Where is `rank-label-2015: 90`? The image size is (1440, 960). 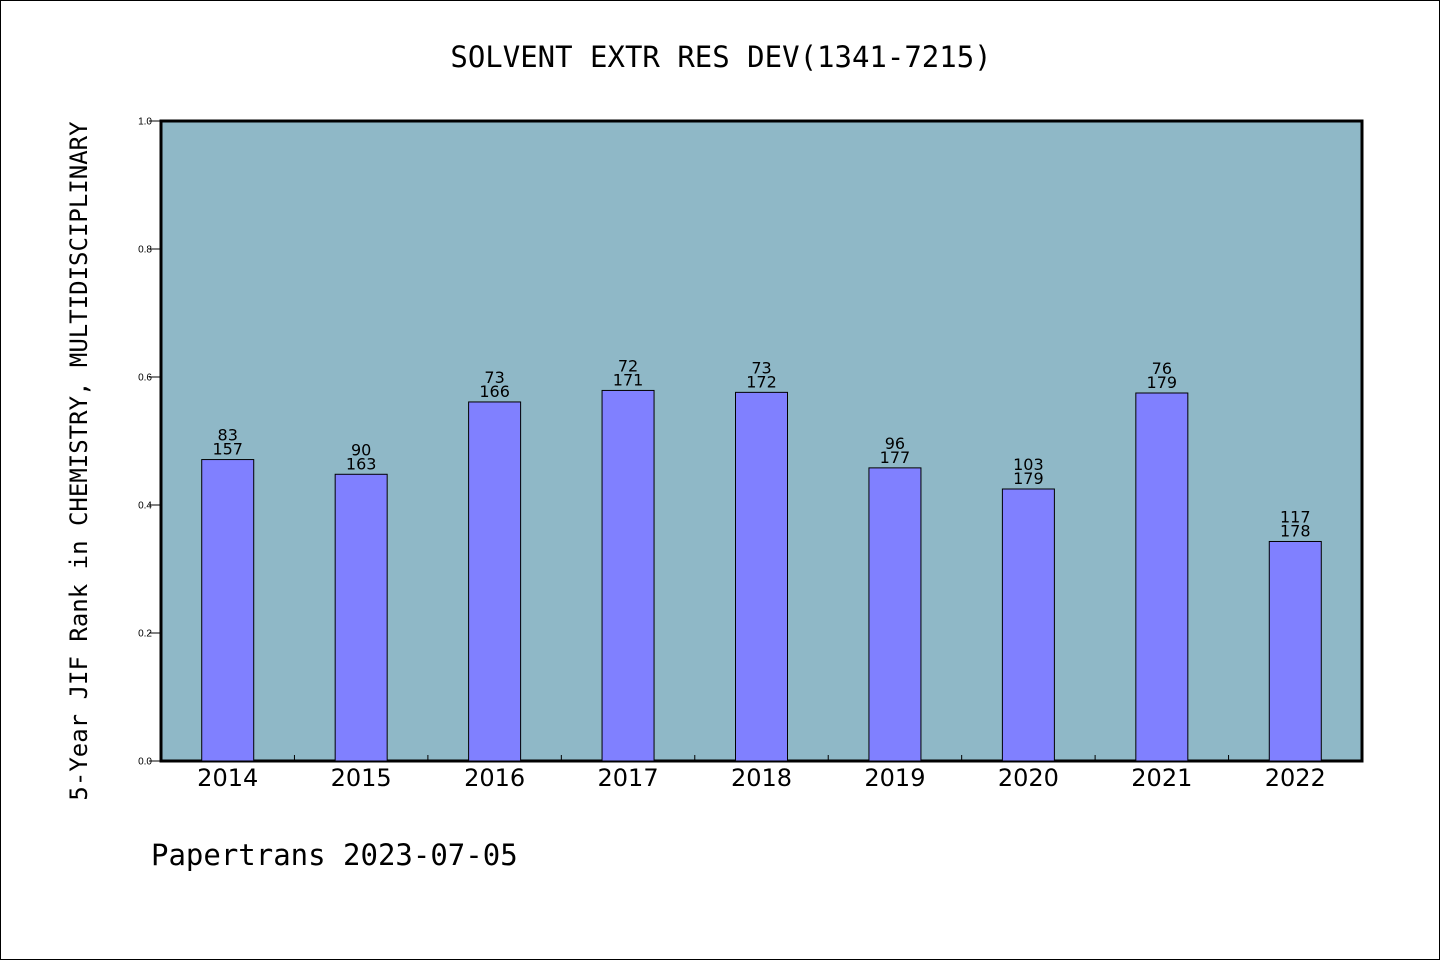 rank-label-2015: 90 is located at coordinates (361, 449).